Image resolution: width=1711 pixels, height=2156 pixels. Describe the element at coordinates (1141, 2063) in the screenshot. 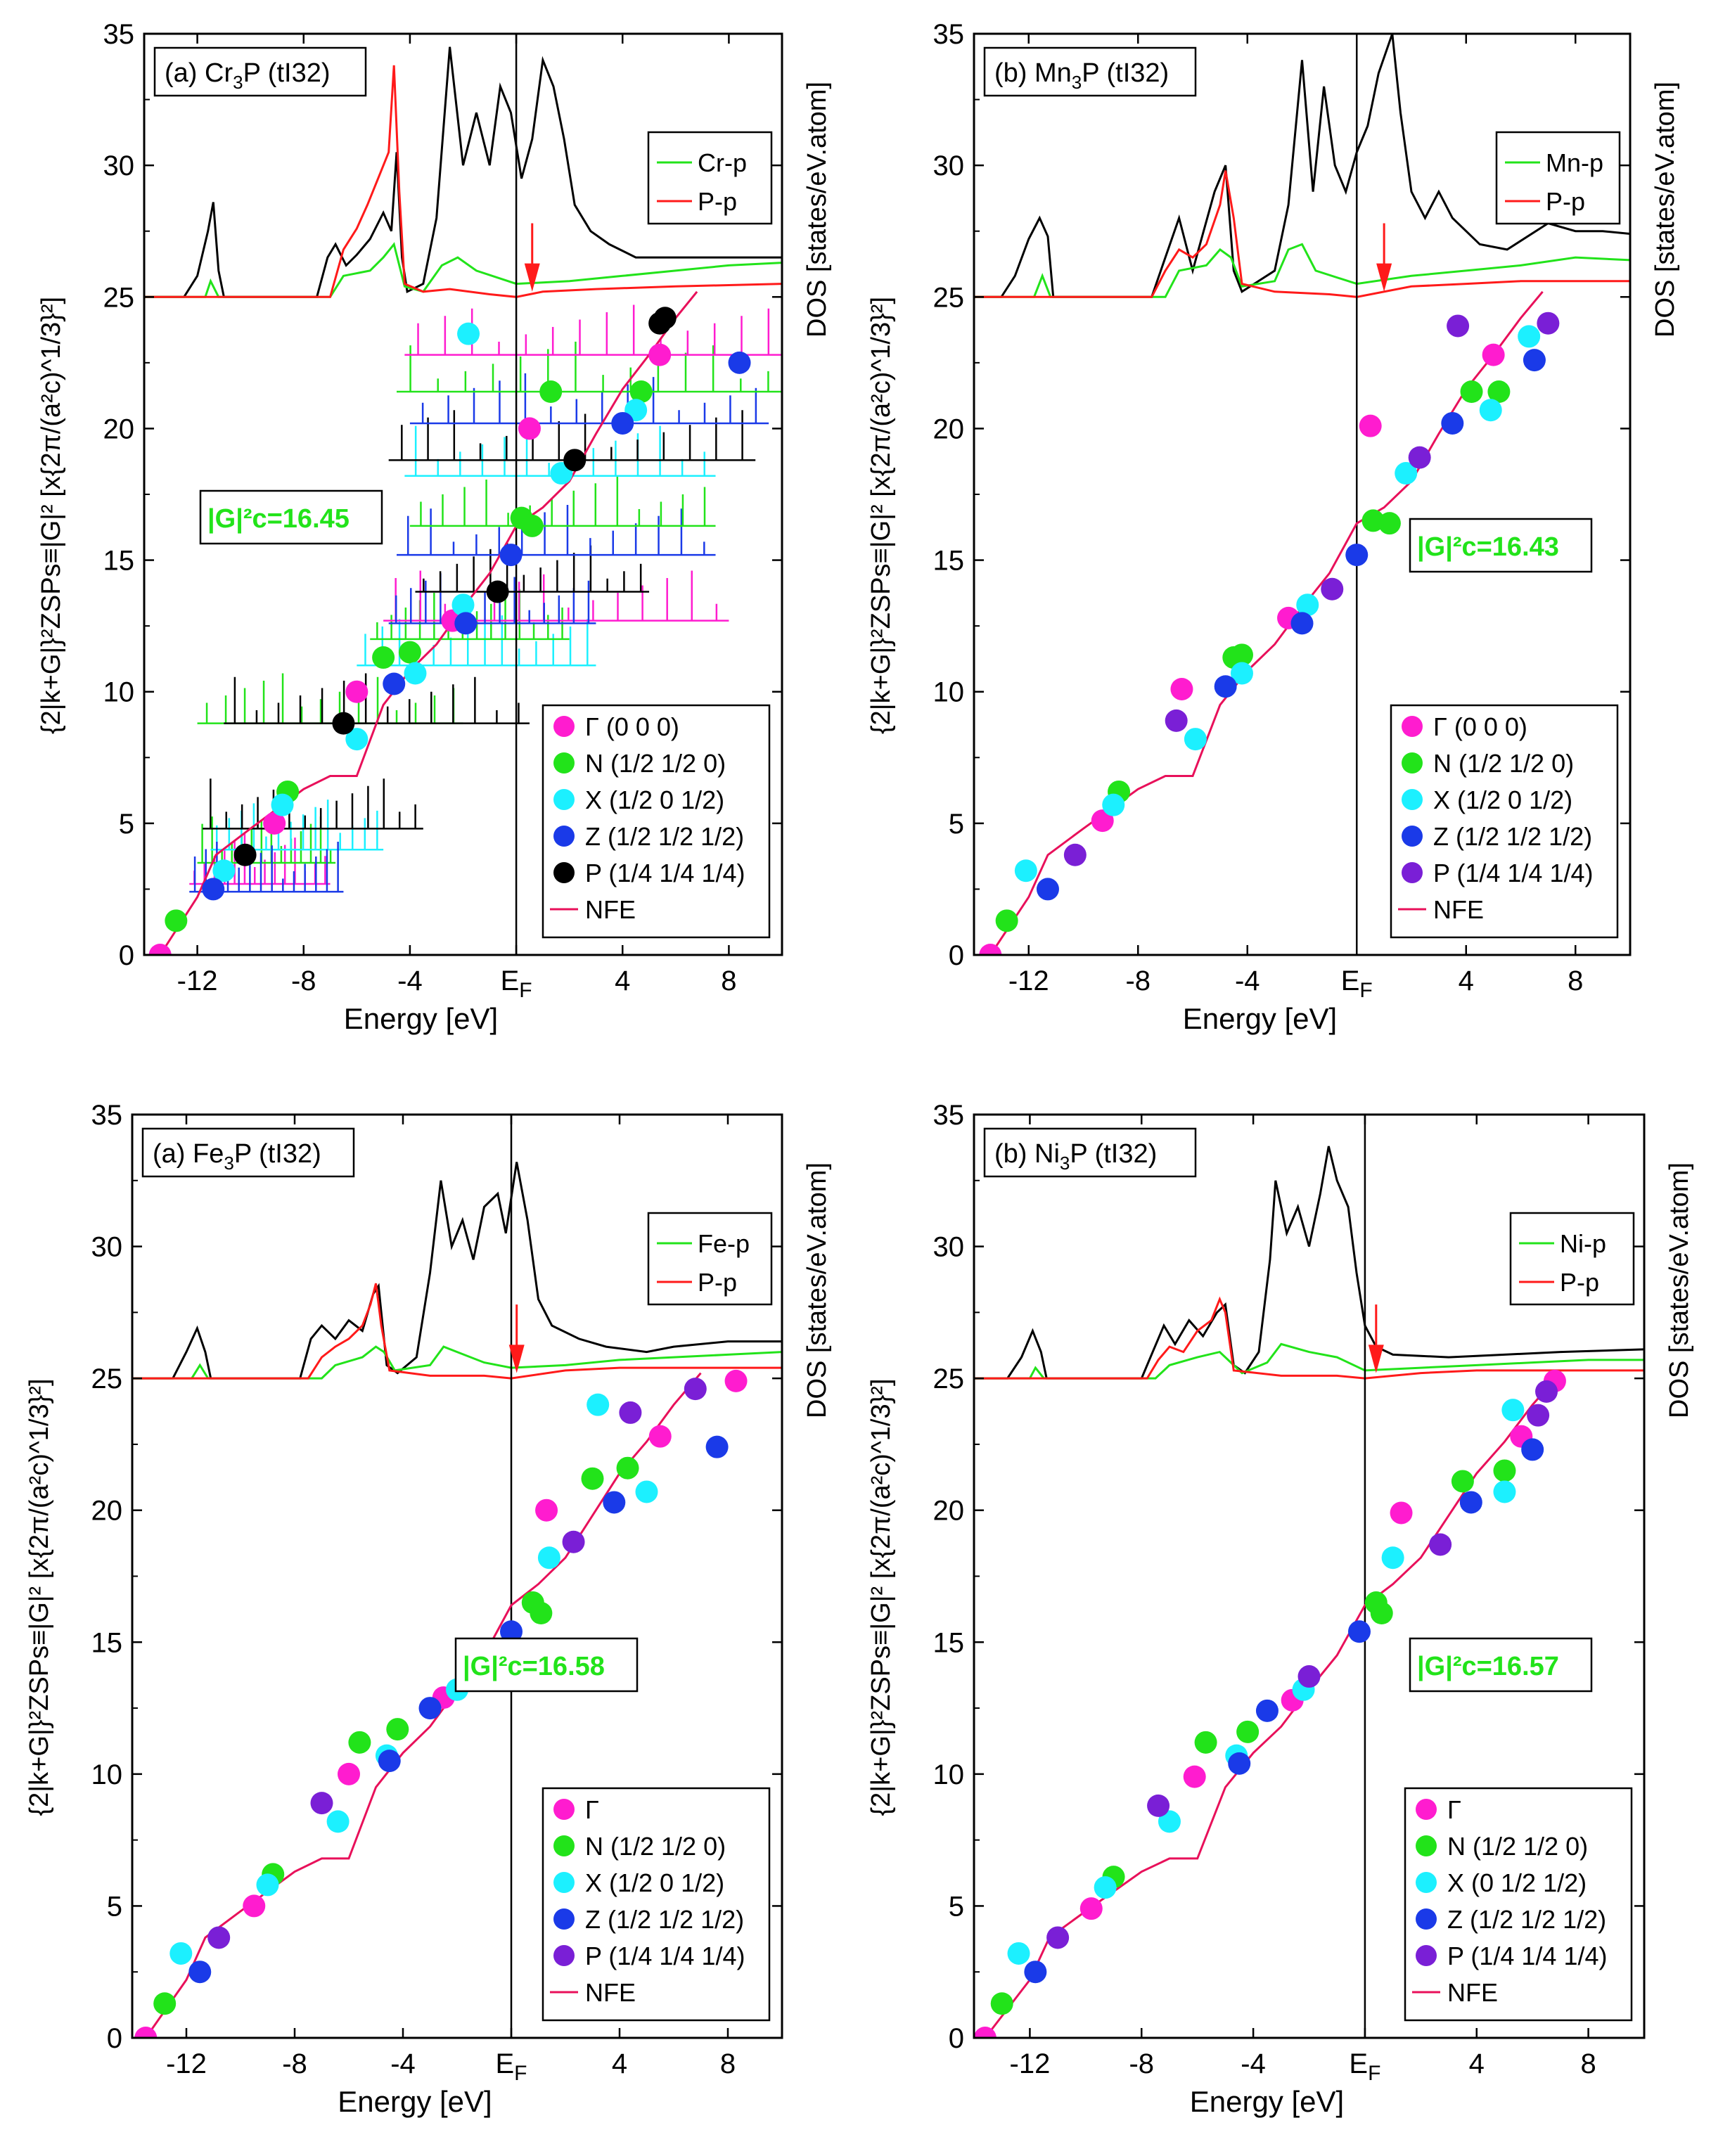

I see `x-tick-label: -8` at that location.